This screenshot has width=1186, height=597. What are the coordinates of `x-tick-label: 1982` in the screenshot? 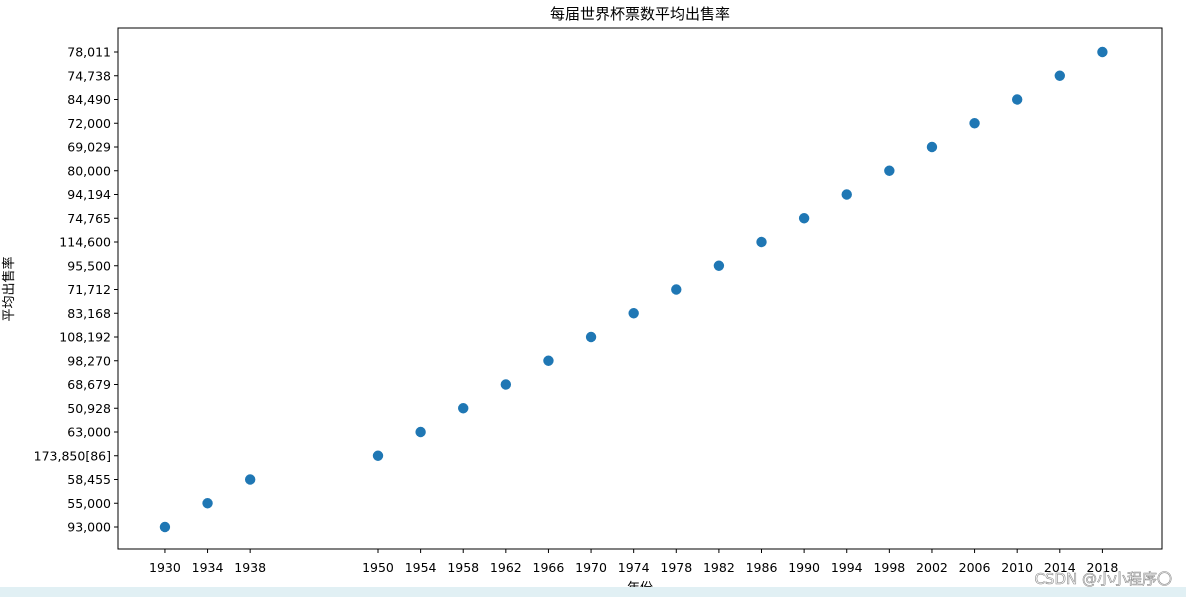 It's located at (719, 567).